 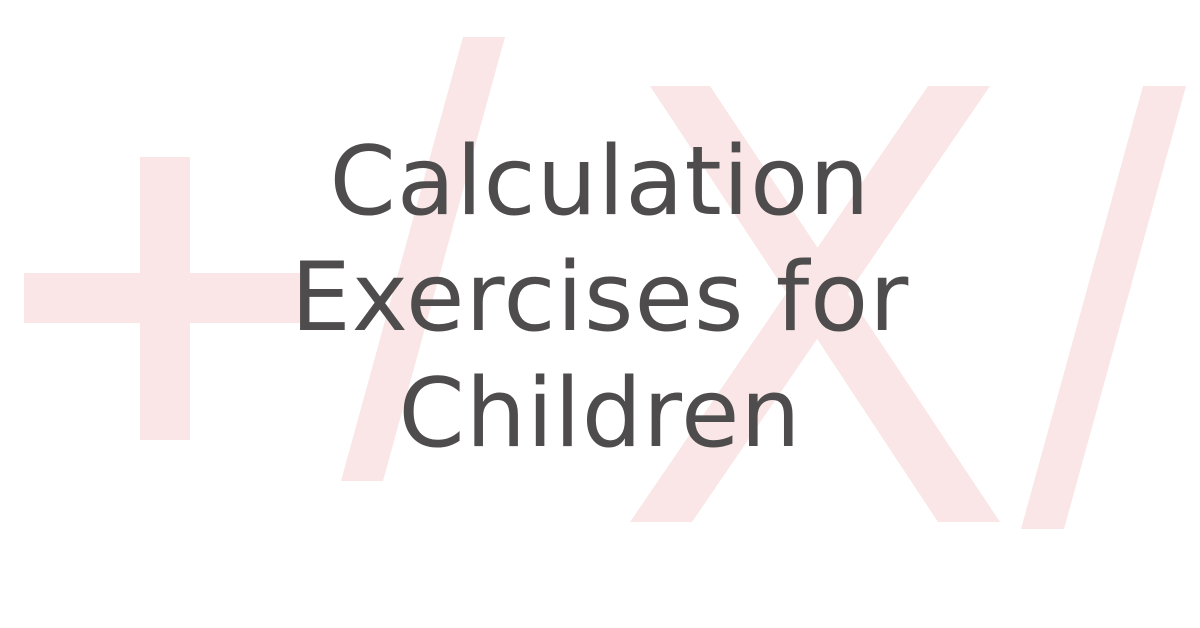 I want to click on title-line: Calculation, so click(x=600, y=182).